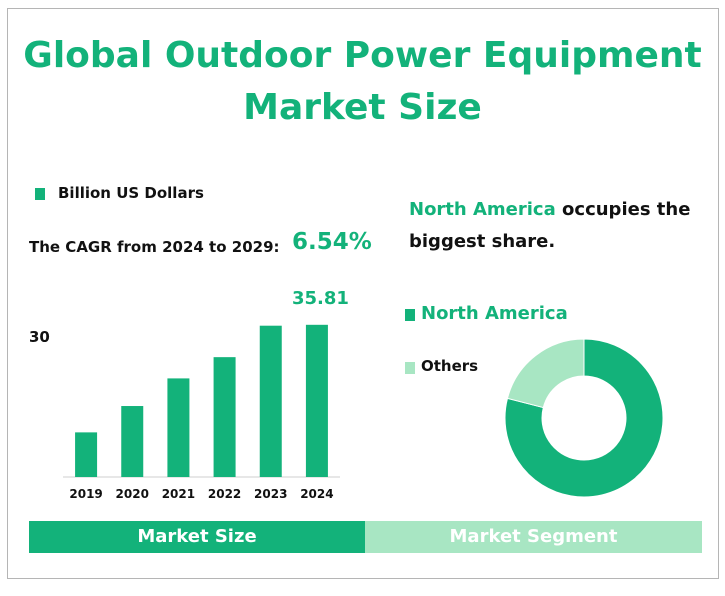  Describe the element at coordinates (482, 209) in the screenshot. I see `share-highlight: North America` at that location.